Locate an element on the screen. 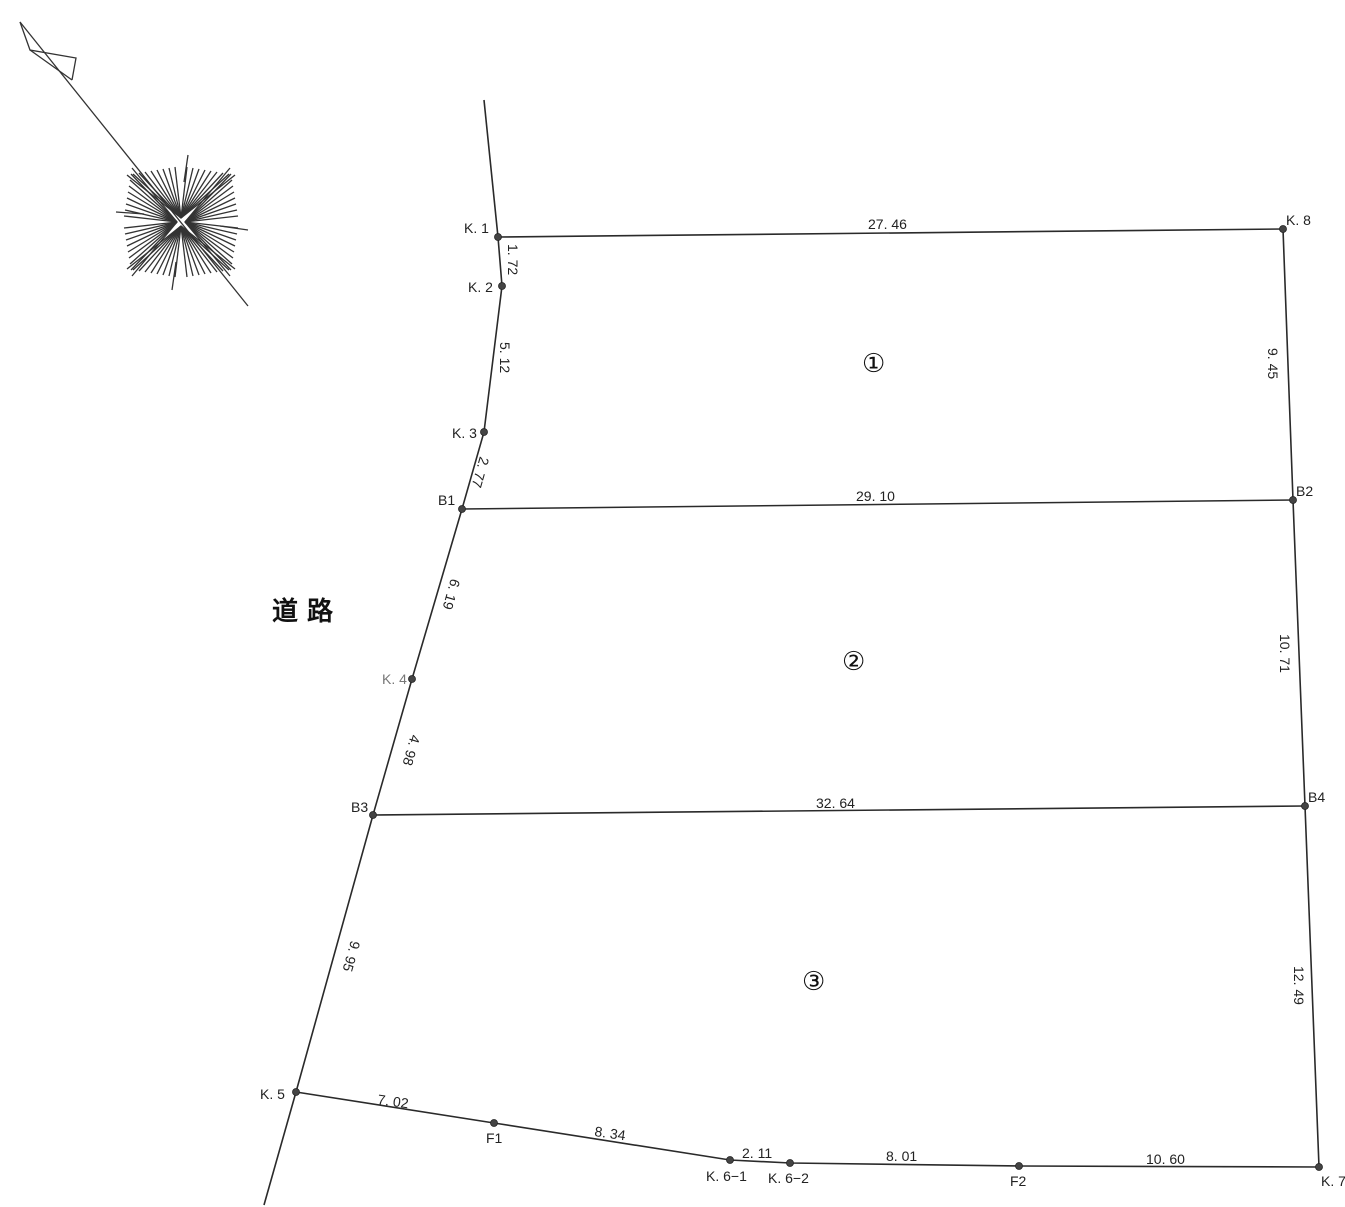  dim-k5-f1: 7. 02 is located at coordinates (393, 1101).